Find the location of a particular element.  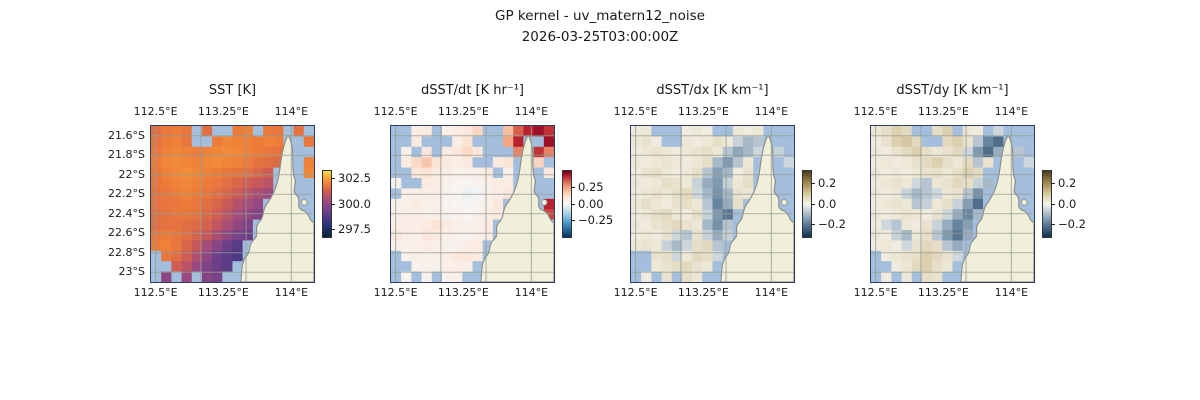

colorbar-tick-label: 0.00 is located at coordinates (591, 203).